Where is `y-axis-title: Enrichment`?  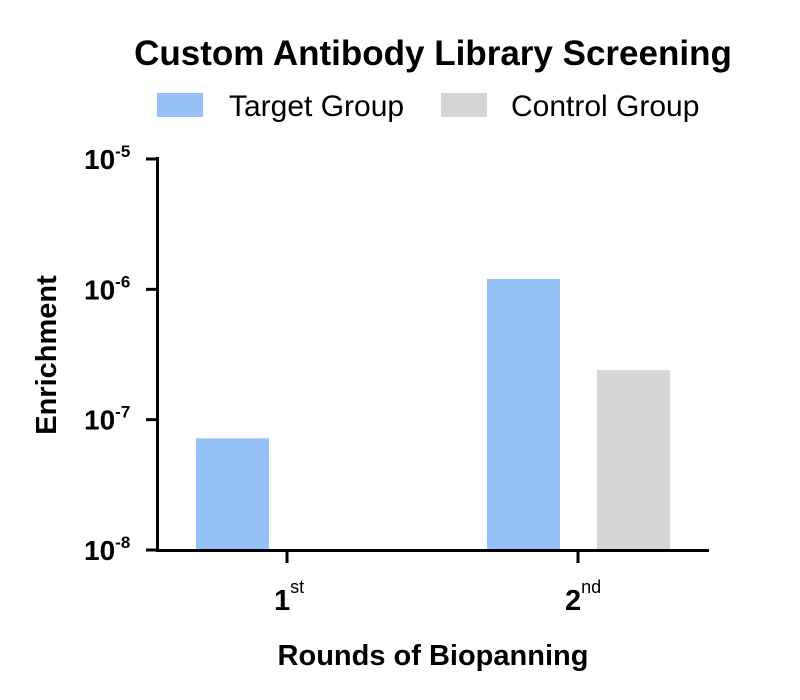 y-axis-title: Enrichment is located at coordinates (47, 355).